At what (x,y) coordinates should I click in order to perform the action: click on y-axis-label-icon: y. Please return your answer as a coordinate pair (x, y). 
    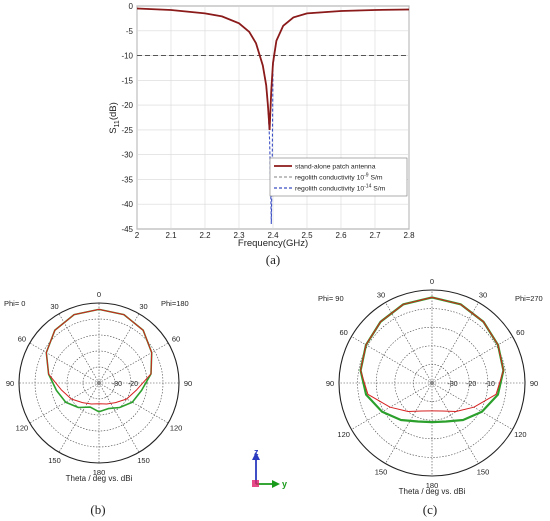
    Looking at the image, I should click on (284, 484).